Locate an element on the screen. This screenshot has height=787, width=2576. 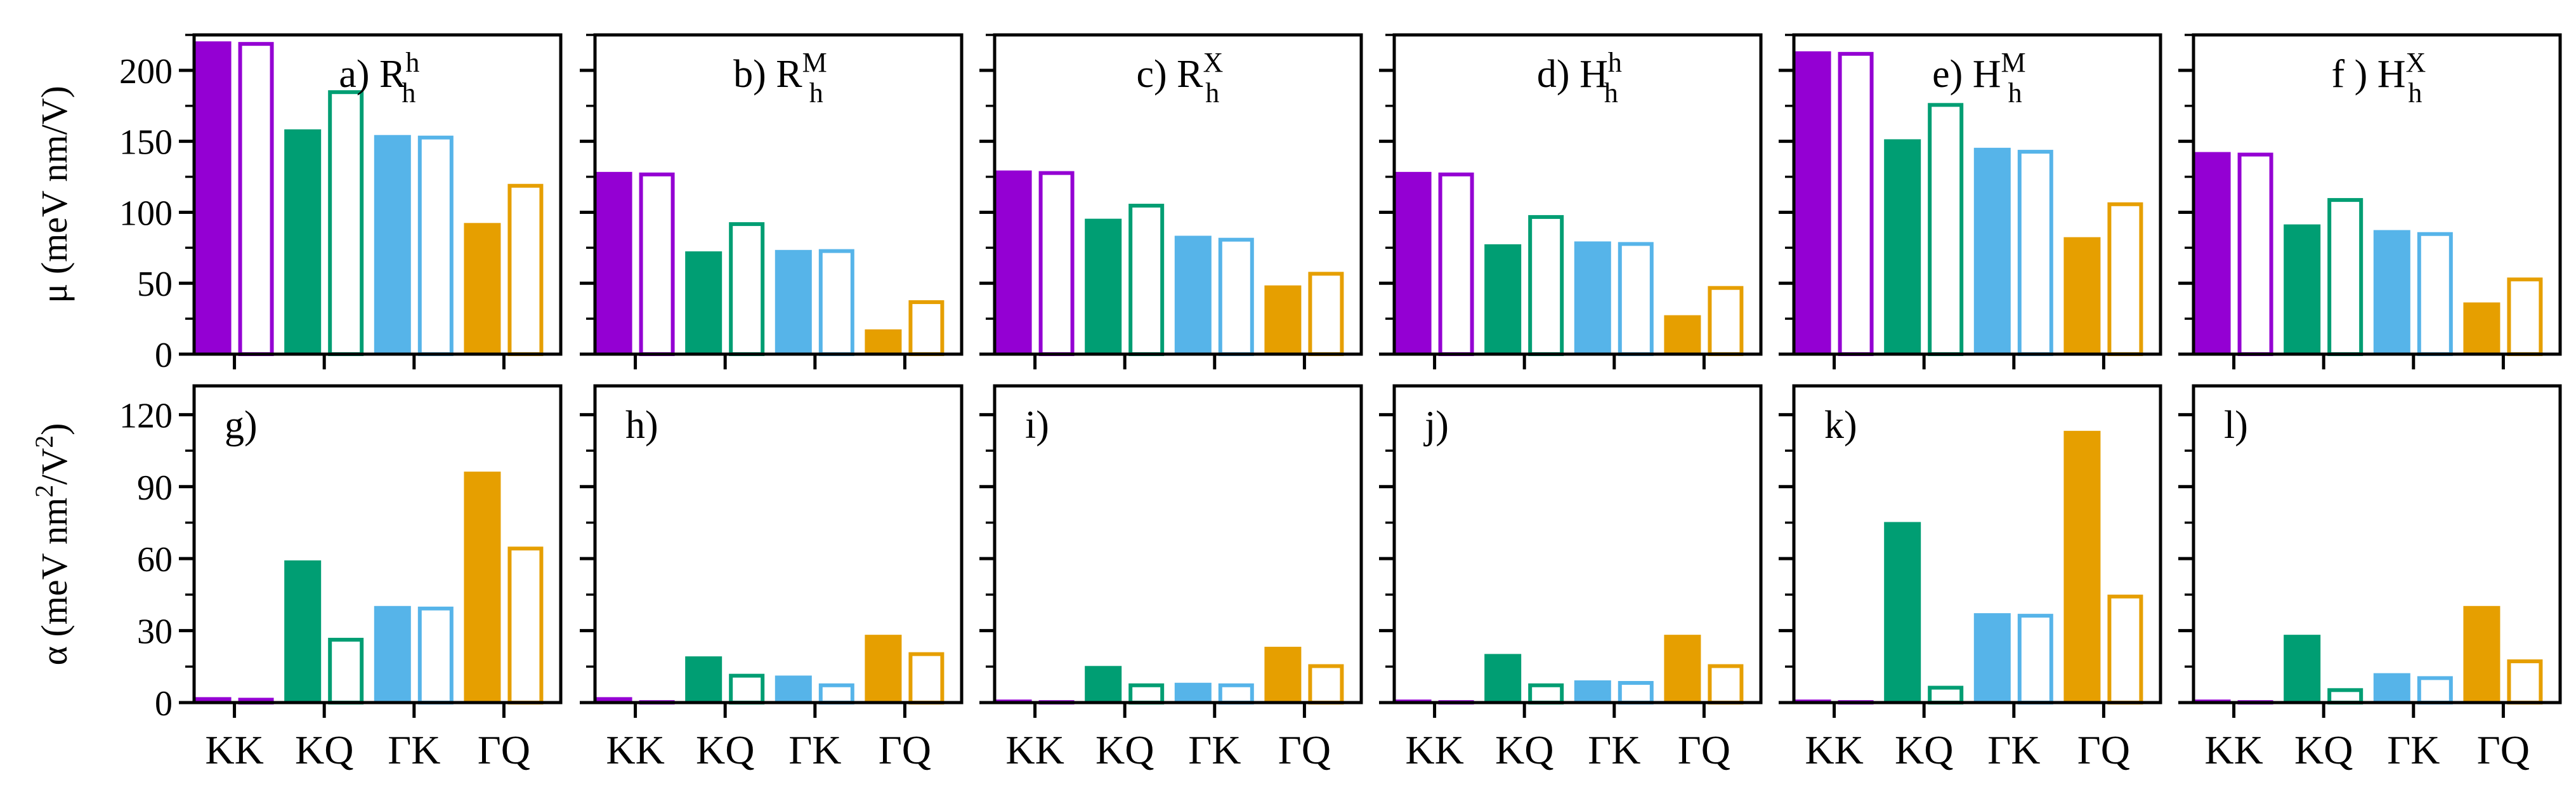
panel-h: KK KQ ΓK ΓQ h) is located at coordinates (772, 578).